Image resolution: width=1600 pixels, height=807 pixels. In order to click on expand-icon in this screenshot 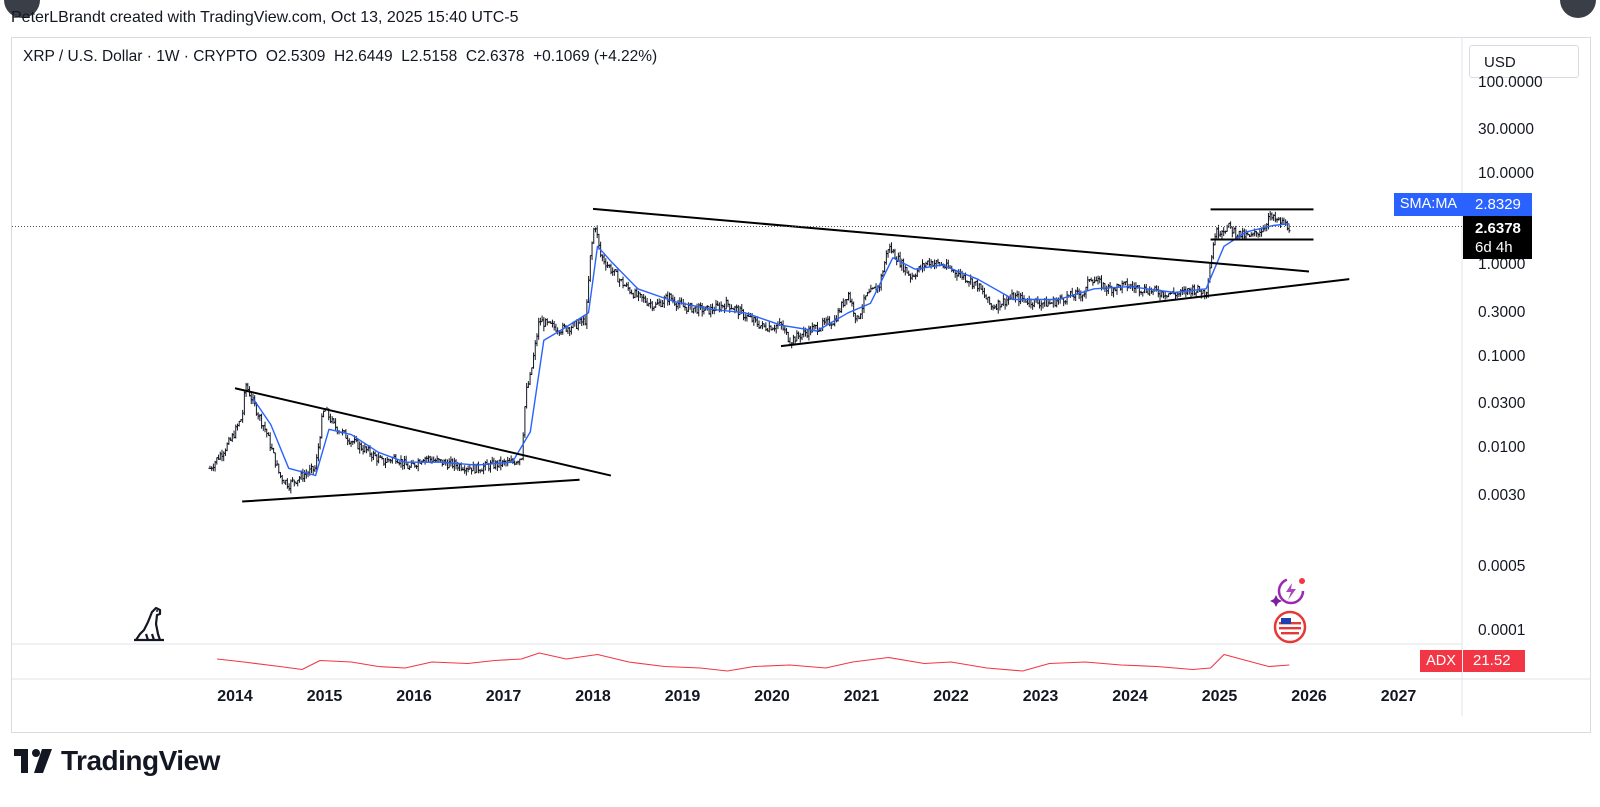, I will do `click(1578, 9)`.